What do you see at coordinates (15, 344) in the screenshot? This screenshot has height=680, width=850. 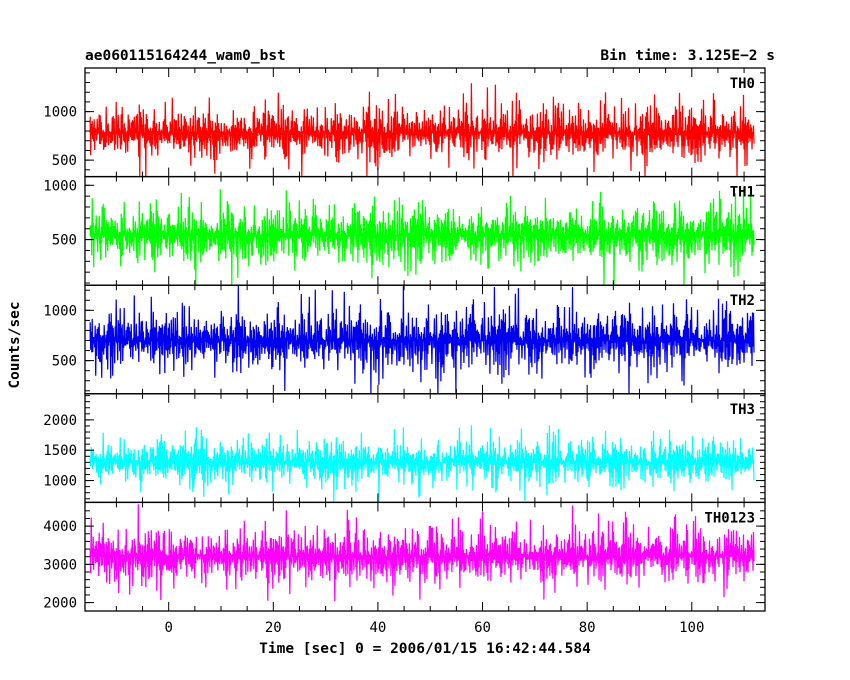 I see `y-axis-label: Counts/sec` at bounding box center [15, 344].